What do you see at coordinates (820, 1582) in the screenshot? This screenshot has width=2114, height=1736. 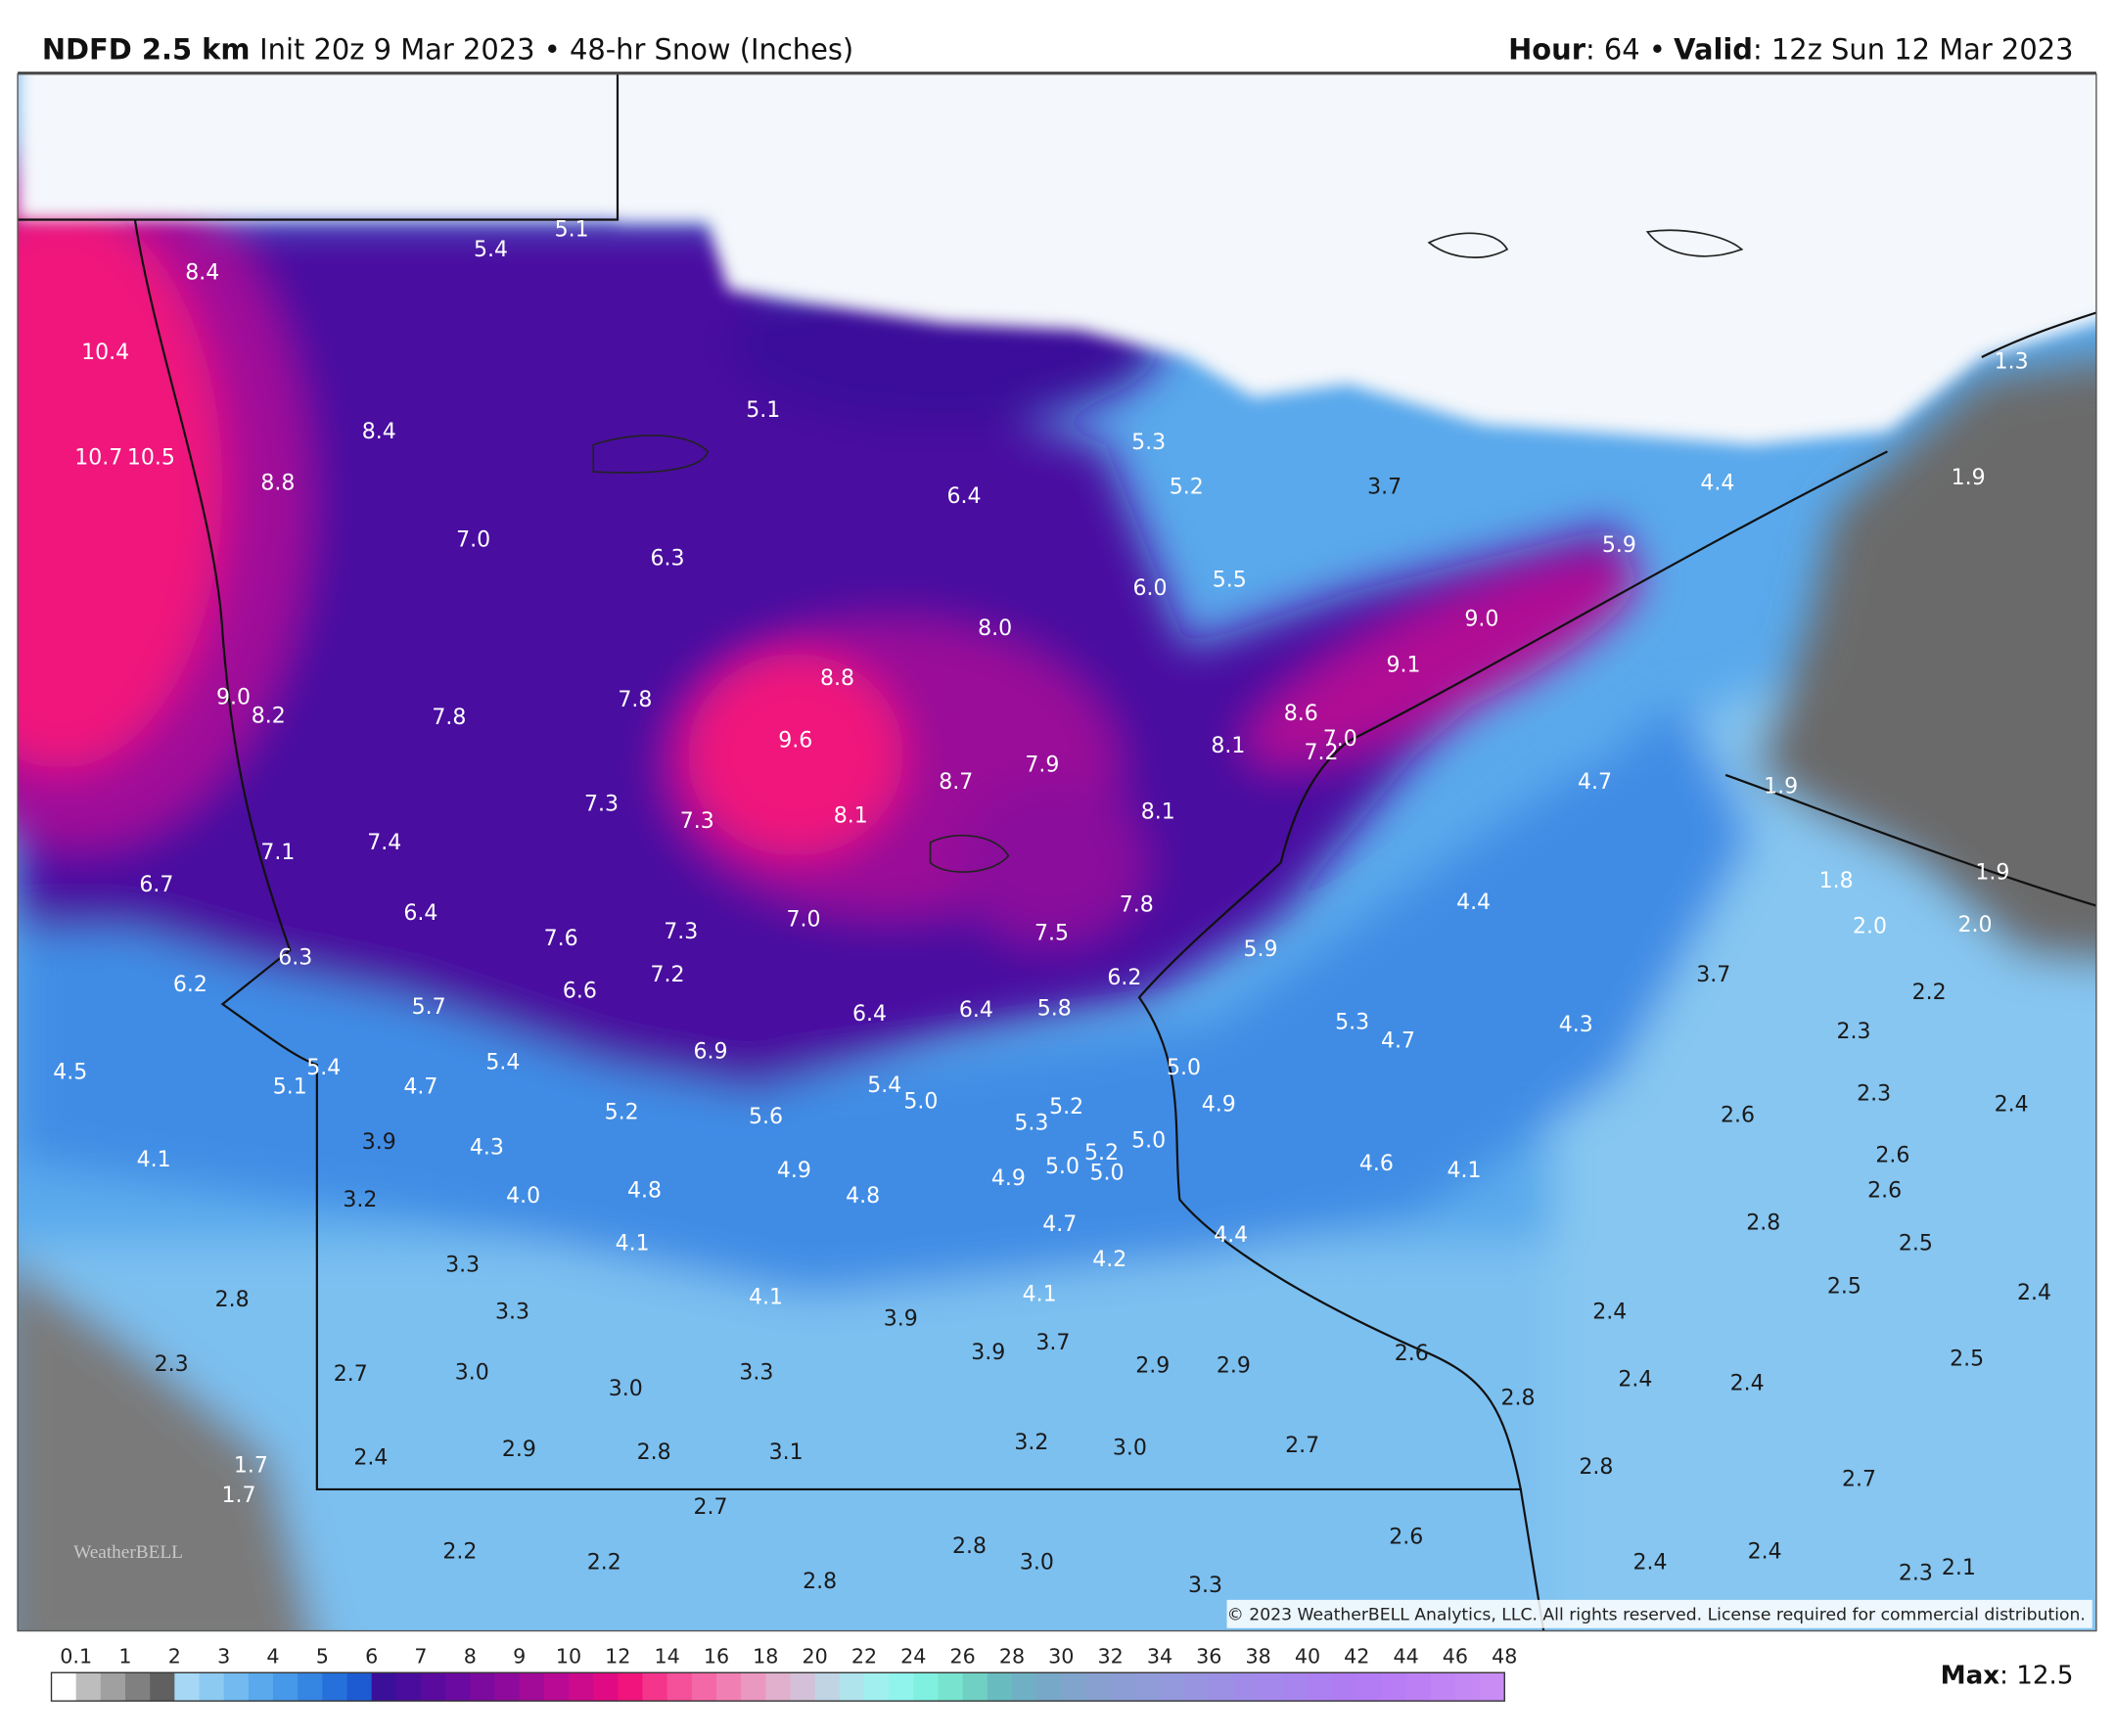 I see `value-label: 2.8` at bounding box center [820, 1582].